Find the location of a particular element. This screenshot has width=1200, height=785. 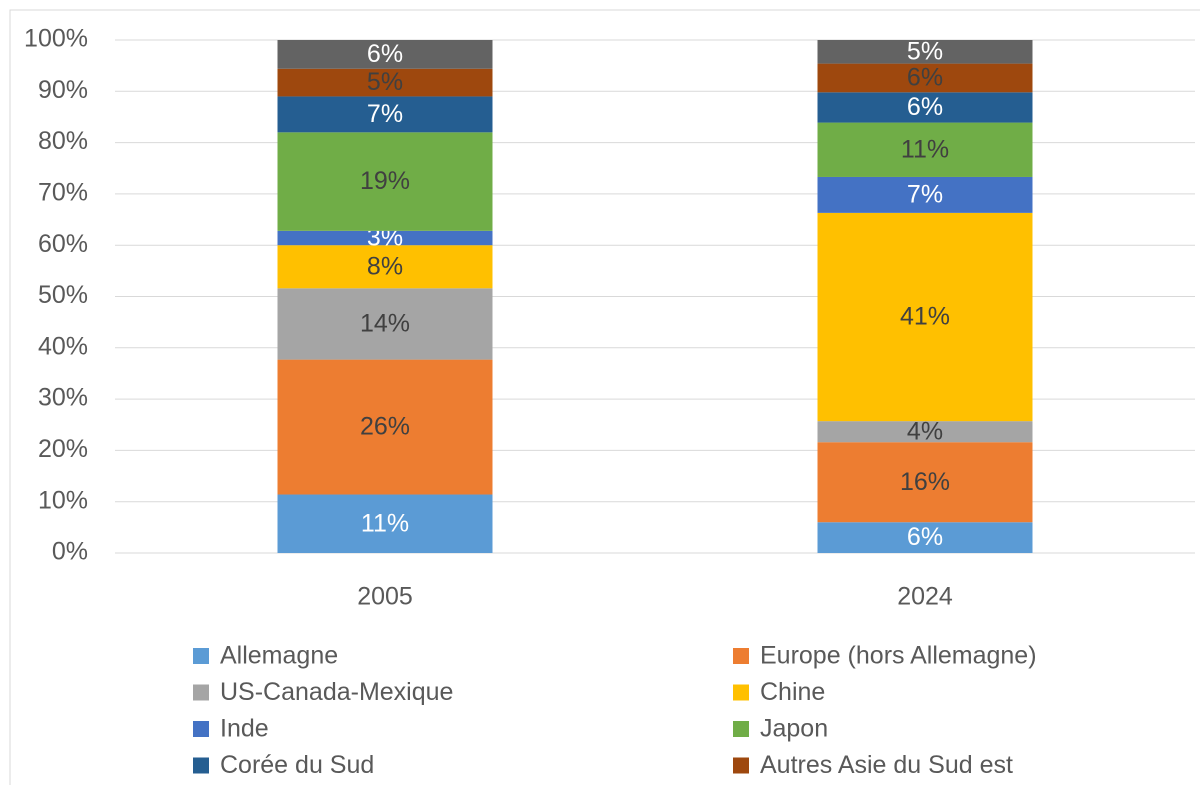

data-label: 19% is located at coordinates (385, 181).